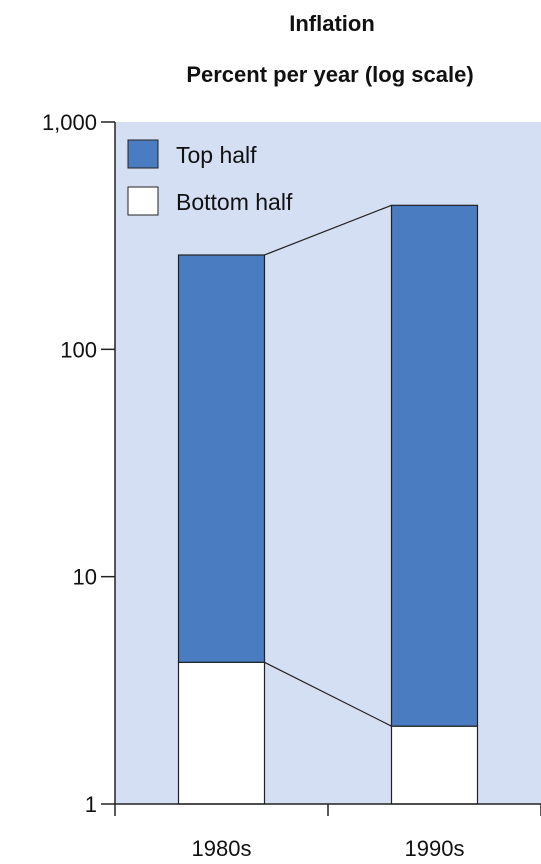 This screenshot has height=864, width=541. I want to click on y-tick-label: 1, so click(91, 804).